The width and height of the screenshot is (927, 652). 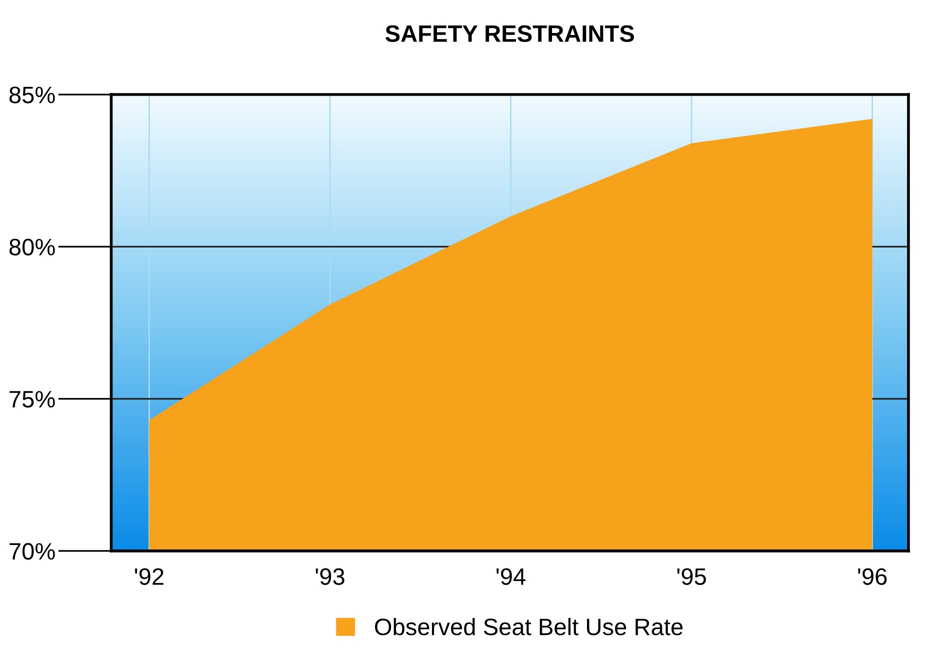 I want to click on legend-label: Observed Seat Belt Use Rate, so click(x=529, y=627).